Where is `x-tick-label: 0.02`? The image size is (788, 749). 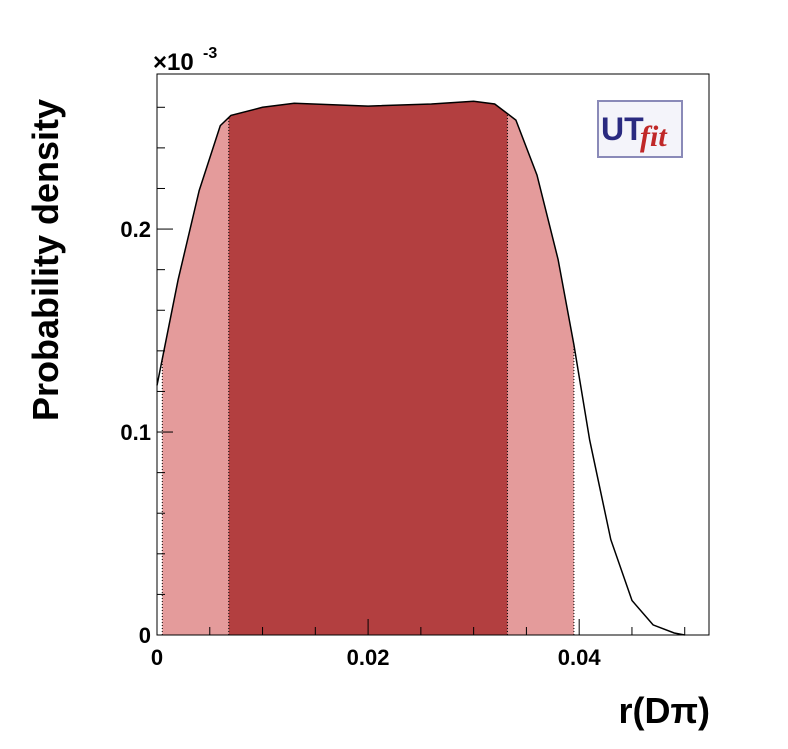
x-tick-label: 0.02 is located at coordinates (368, 657).